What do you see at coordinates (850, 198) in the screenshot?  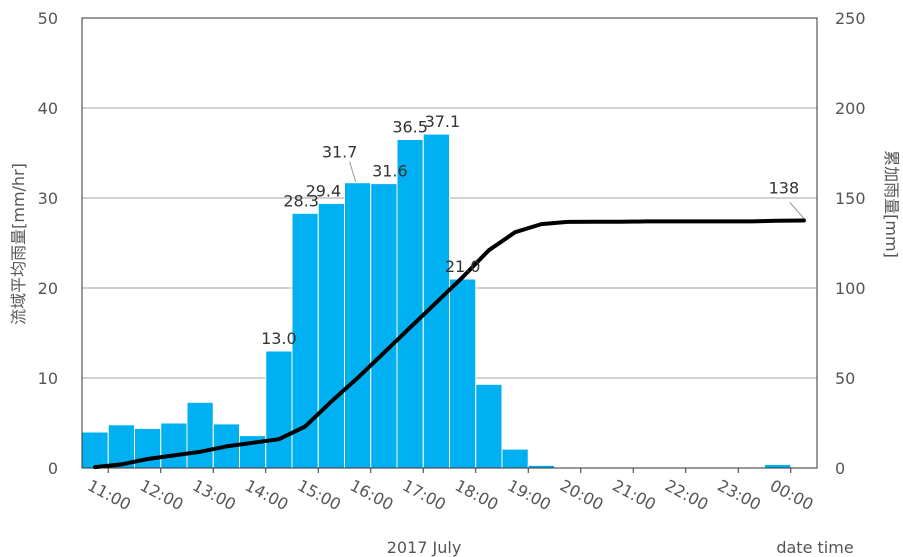 I see `y-tick-label-right: 150` at bounding box center [850, 198].